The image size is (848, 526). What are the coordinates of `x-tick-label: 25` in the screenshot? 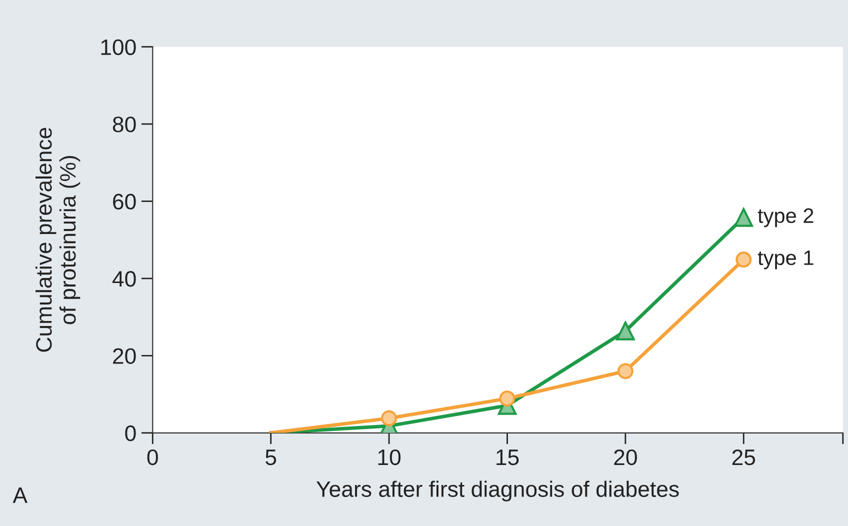 It's located at (744, 457).